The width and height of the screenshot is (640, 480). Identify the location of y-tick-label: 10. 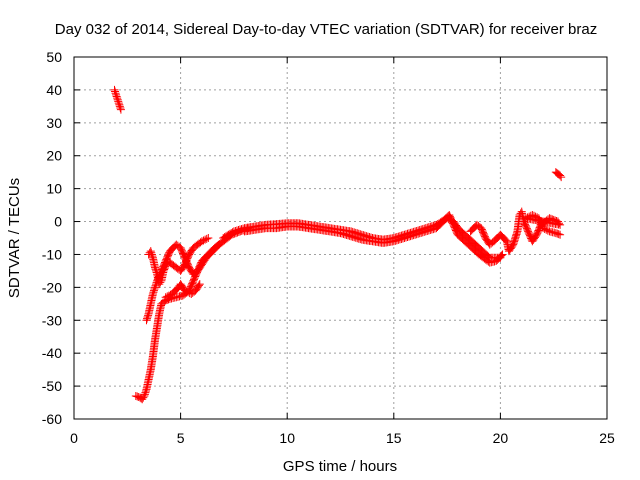
(54, 189).